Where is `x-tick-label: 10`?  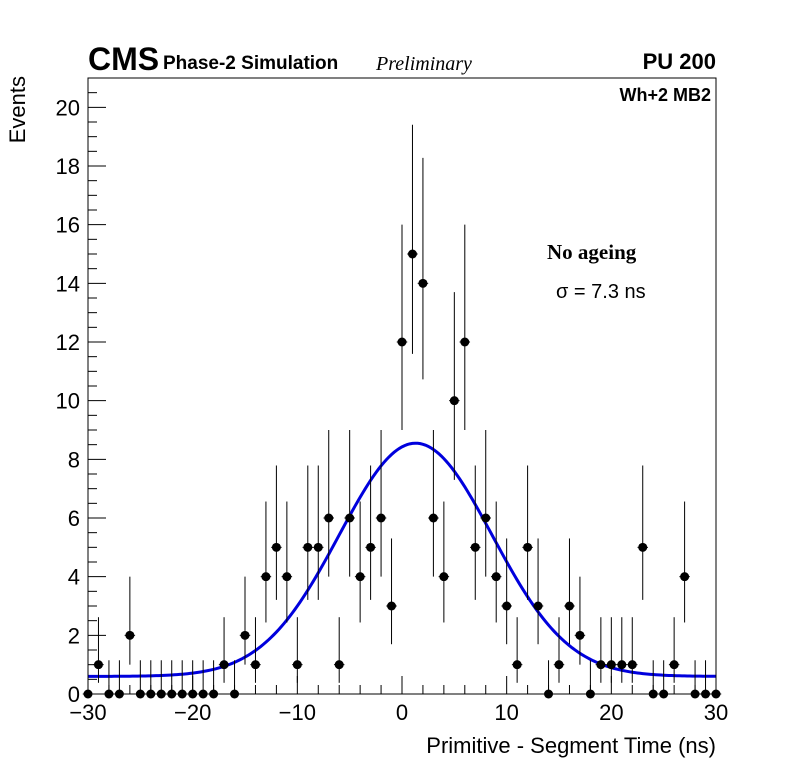
x-tick-label: 10 is located at coordinates (506, 712).